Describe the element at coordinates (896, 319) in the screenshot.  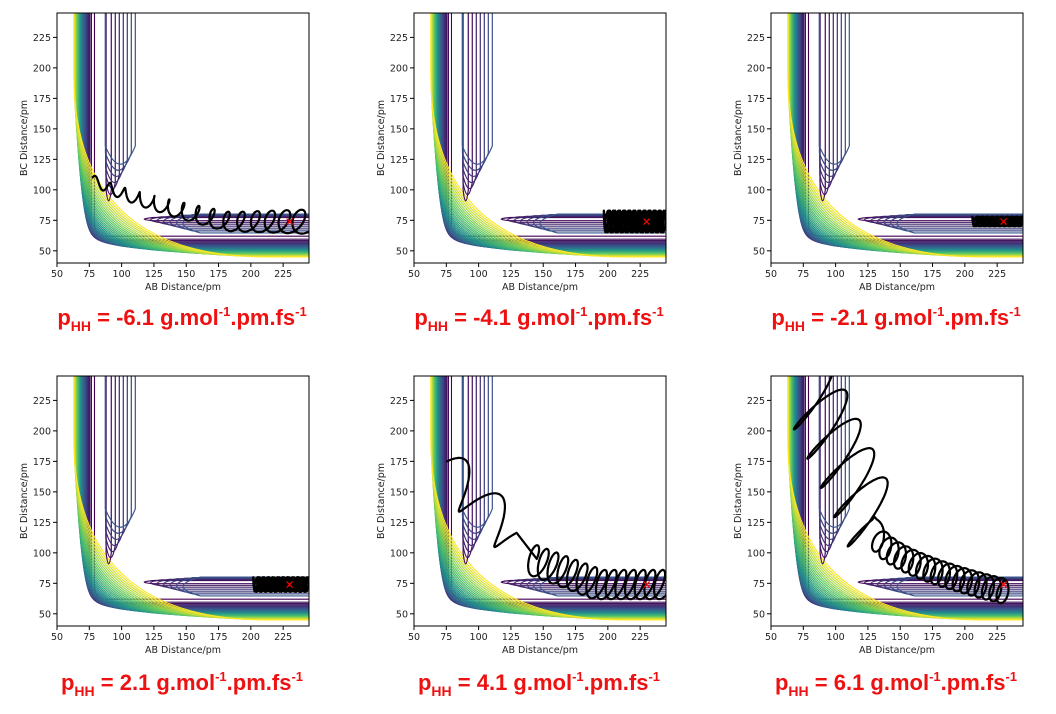
I see `chart-caption-3: pHH = -2.1 g.mol-1.pm.fs-1` at that location.